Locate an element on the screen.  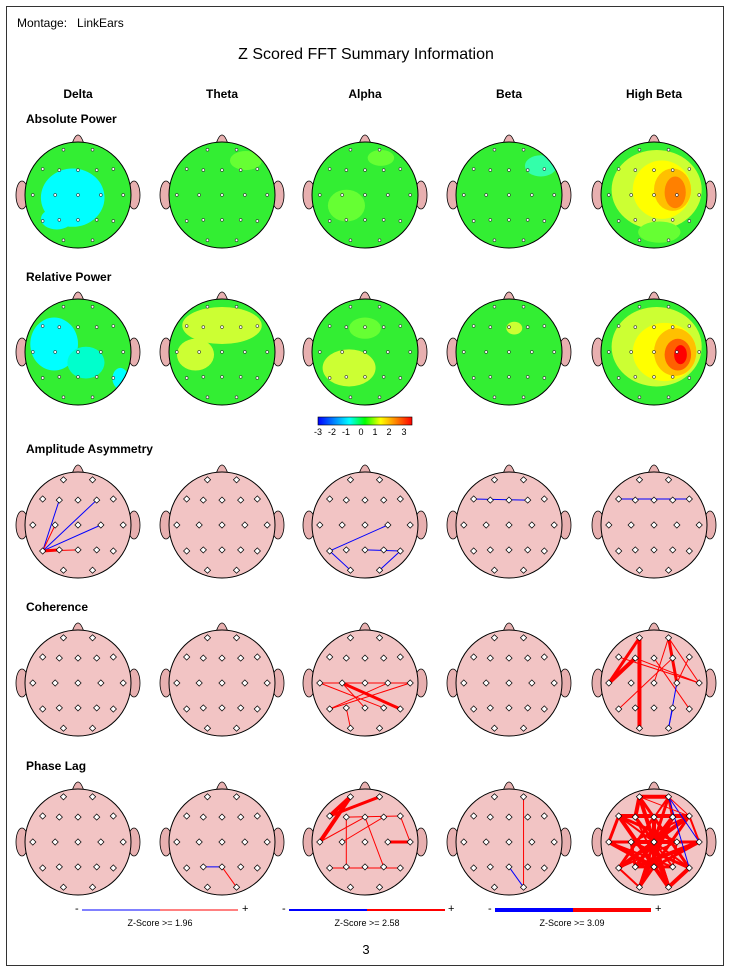
row-absolute-power: Absolute Power is located at coordinates (71, 119).